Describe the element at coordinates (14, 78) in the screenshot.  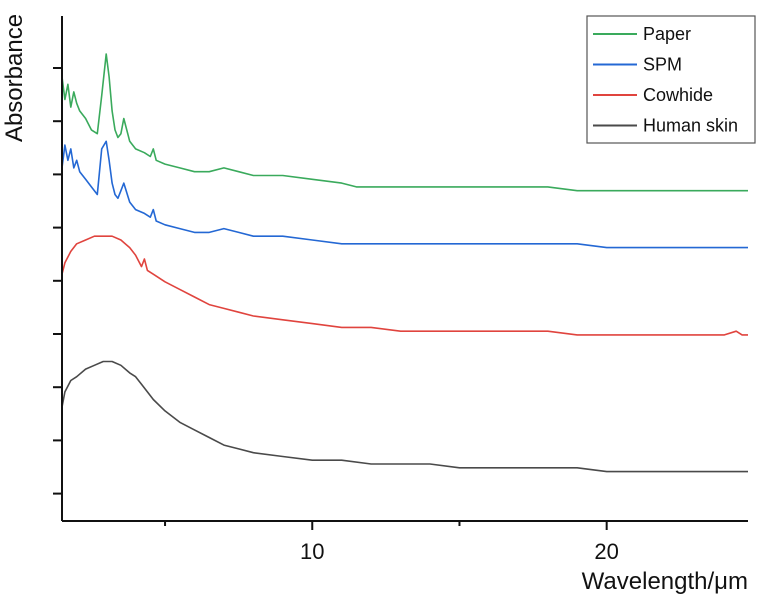
I see `y-axis-label: Absorbance` at that location.